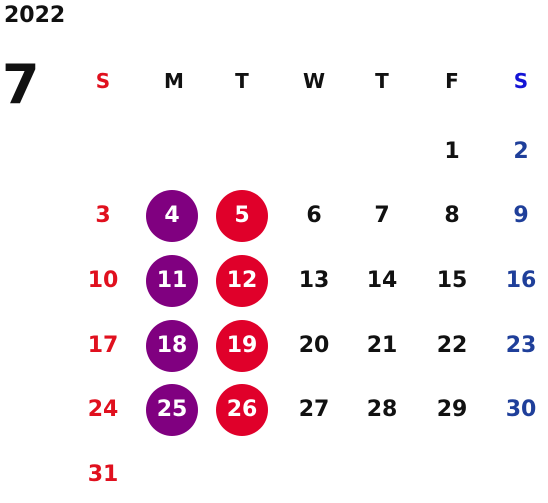  What do you see at coordinates (452, 81) in the screenshot?
I see `weekday-friday: F` at bounding box center [452, 81].